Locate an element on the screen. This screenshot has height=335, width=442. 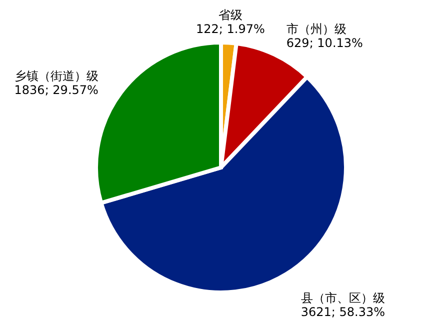
slice-label: 市（州）级 is located at coordinates (316, 29).